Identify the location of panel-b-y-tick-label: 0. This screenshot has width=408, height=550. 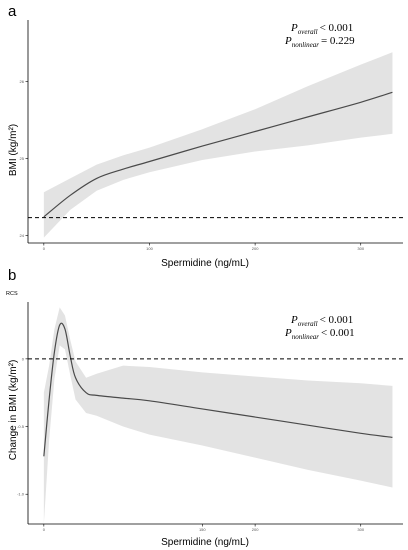
(23, 358).